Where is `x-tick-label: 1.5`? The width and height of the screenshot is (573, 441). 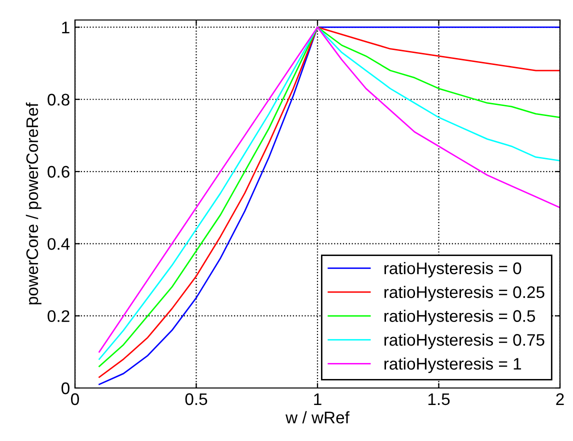 x-tick-label: 1.5 is located at coordinates (439, 399).